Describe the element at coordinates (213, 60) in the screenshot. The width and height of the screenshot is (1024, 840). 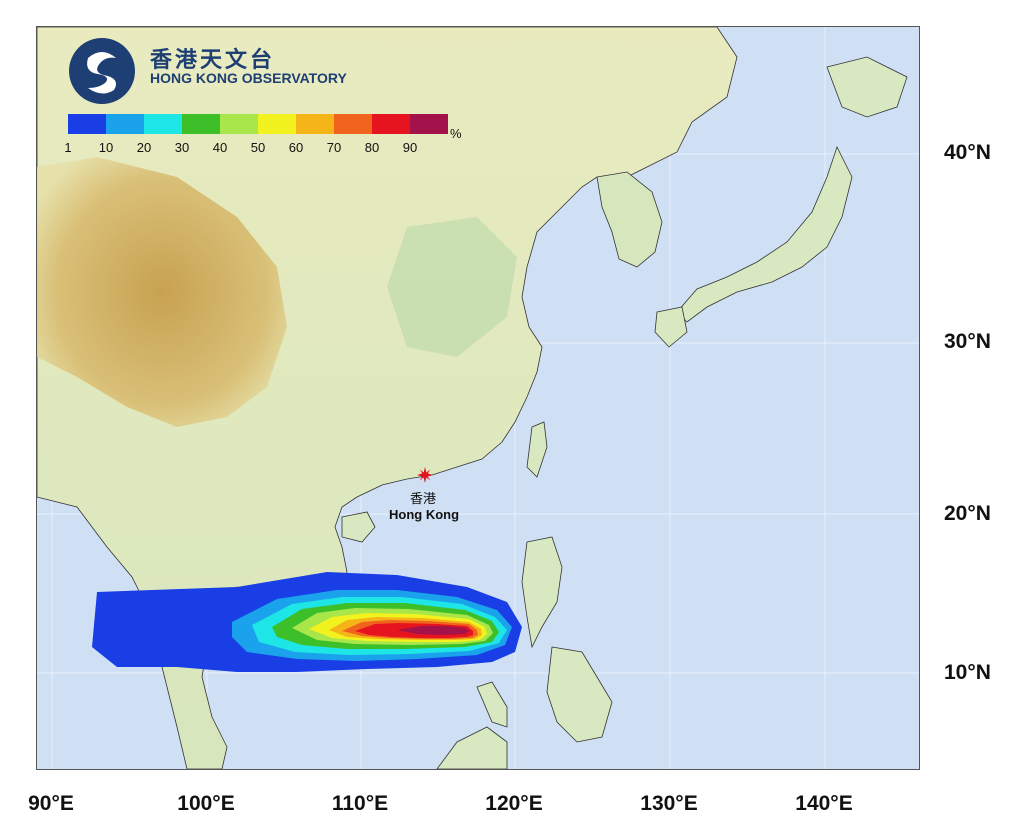
I see `observatory-name-zh: 香港天文台` at that location.